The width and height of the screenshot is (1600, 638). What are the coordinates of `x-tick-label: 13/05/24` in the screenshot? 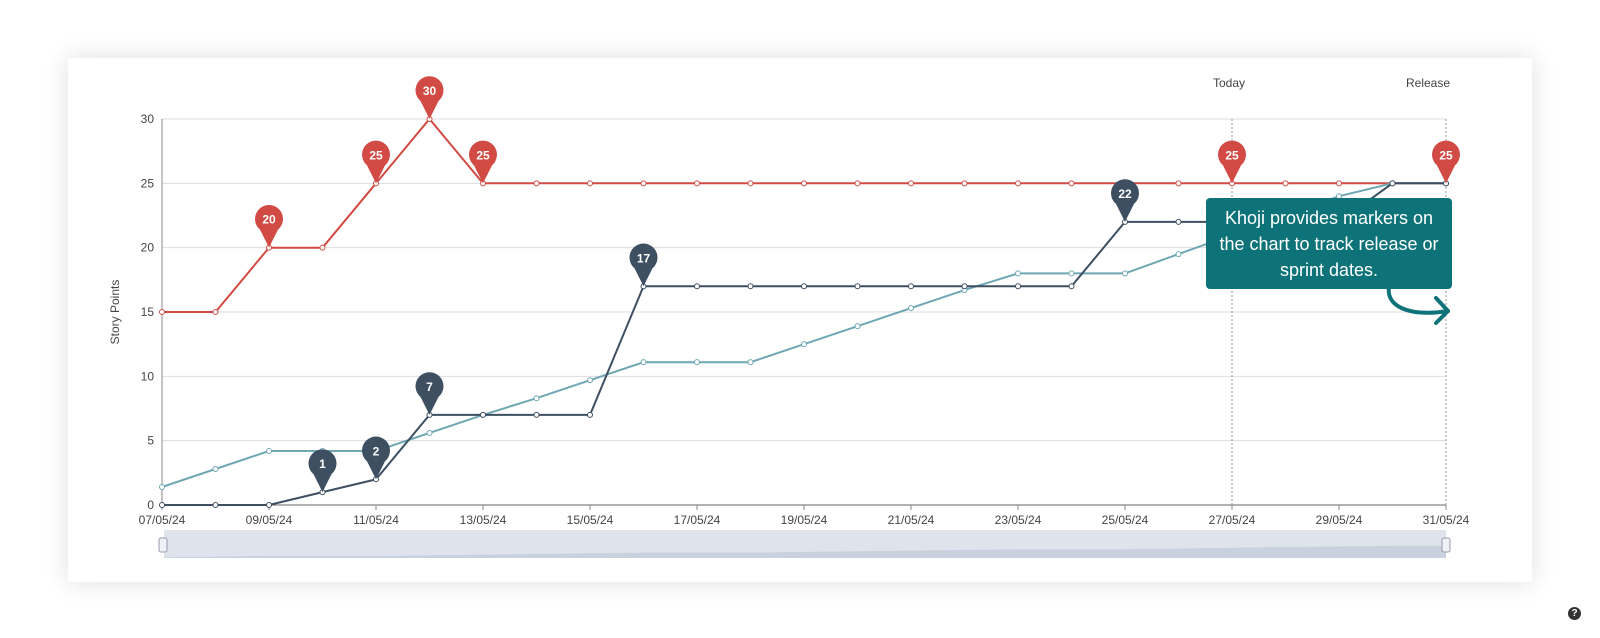 It's located at (483, 520).